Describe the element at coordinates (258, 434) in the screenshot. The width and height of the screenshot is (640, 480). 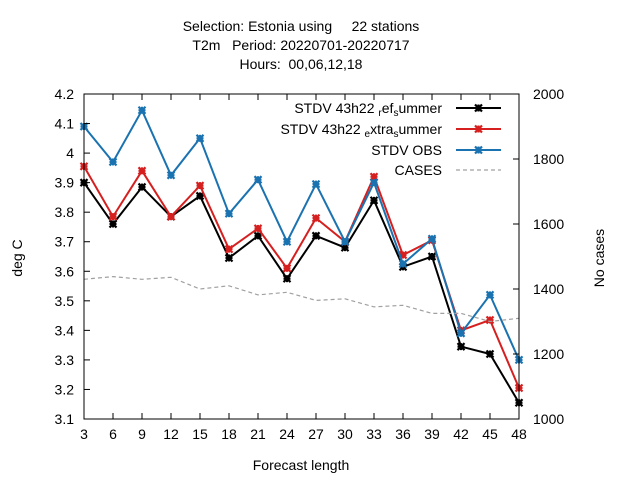
I see `x-tick-label-6: 21` at that location.